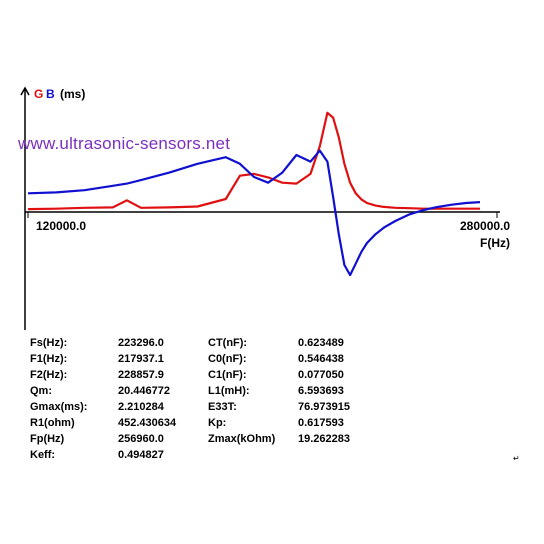  What do you see at coordinates (227, 359) in the screenshot?
I see `param-label: C0(nF):` at bounding box center [227, 359].